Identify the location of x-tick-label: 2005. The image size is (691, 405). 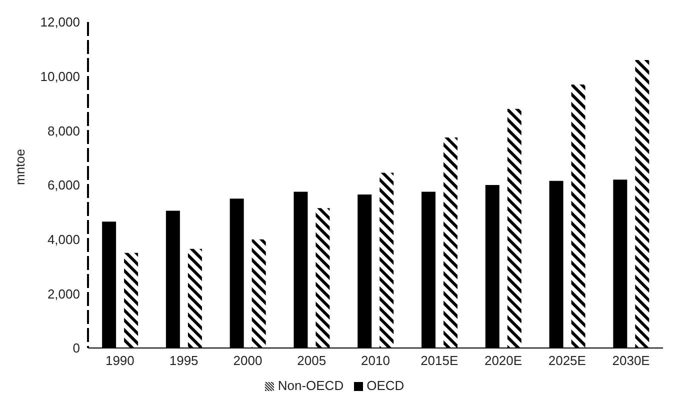
(311, 360).